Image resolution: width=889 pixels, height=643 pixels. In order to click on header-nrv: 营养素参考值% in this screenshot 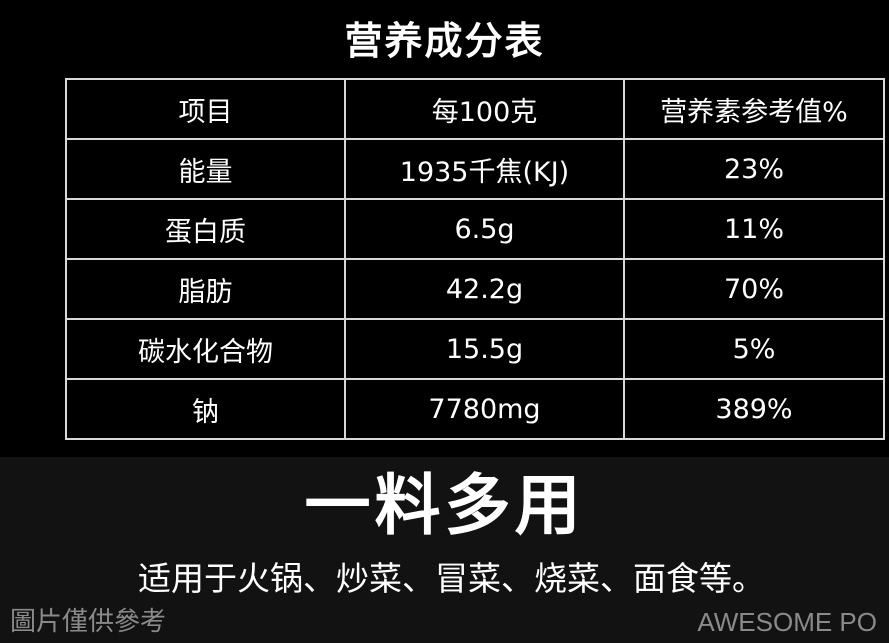, I will do `click(754, 109)`.